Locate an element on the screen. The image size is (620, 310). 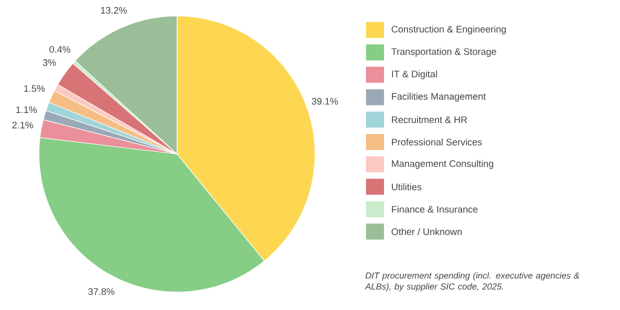
legend-label: IT & Digital is located at coordinates (414, 75).